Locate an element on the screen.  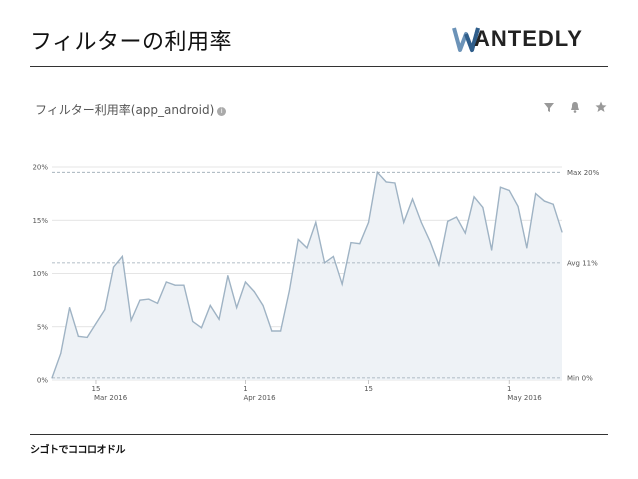
footer-slogan: シゴトでココロオドル is located at coordinates (78, 450).